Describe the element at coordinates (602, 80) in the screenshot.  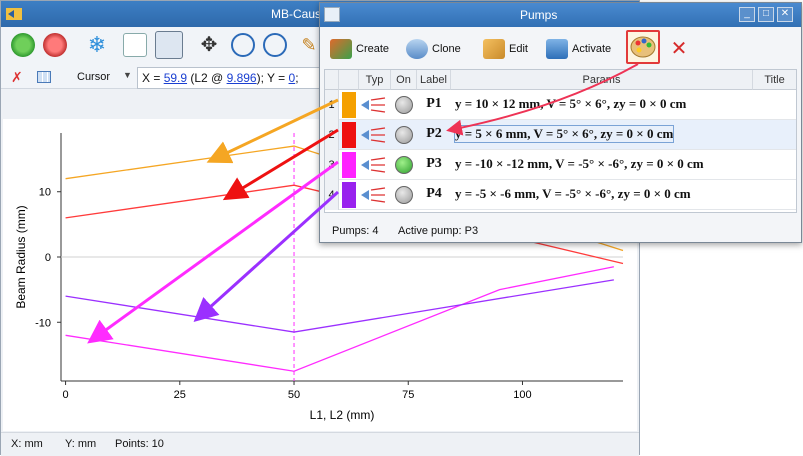
I see `params-column-header: Params` at that location.